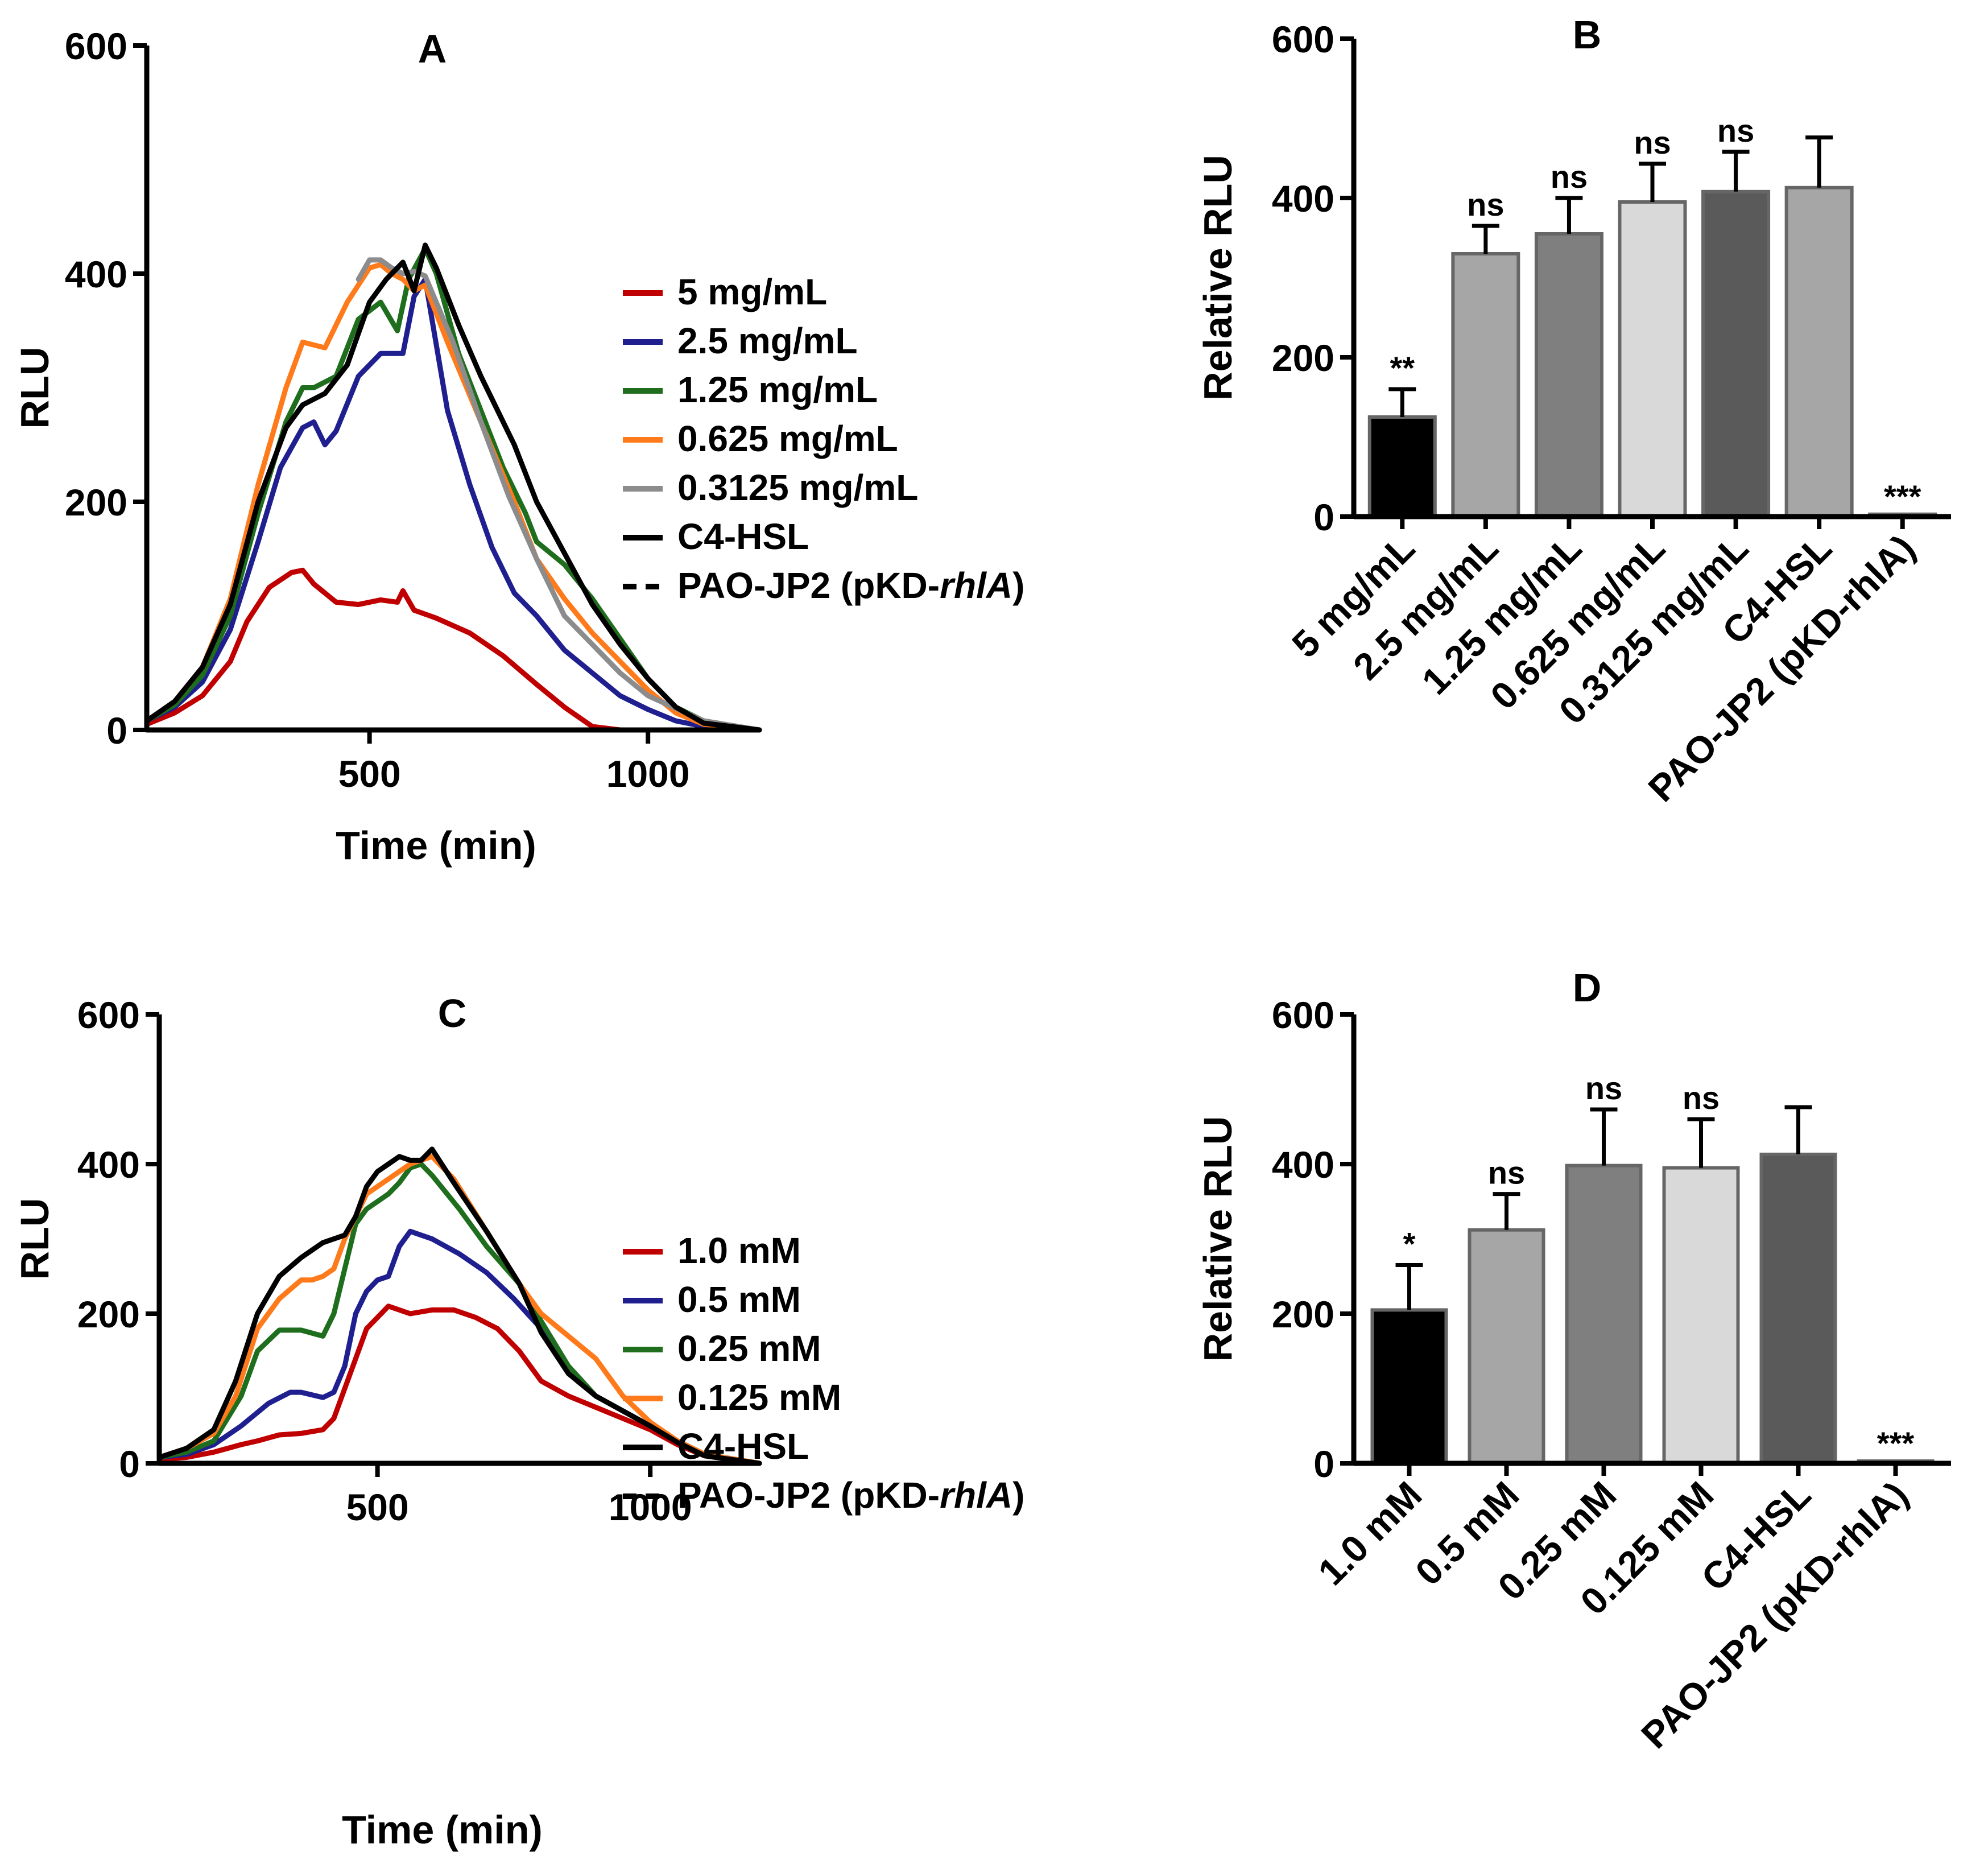 The height and width of the screenshot is (1869, 1988). I want to click on bar-group-1-25-mg-ml: ns, so click(1569, 338).